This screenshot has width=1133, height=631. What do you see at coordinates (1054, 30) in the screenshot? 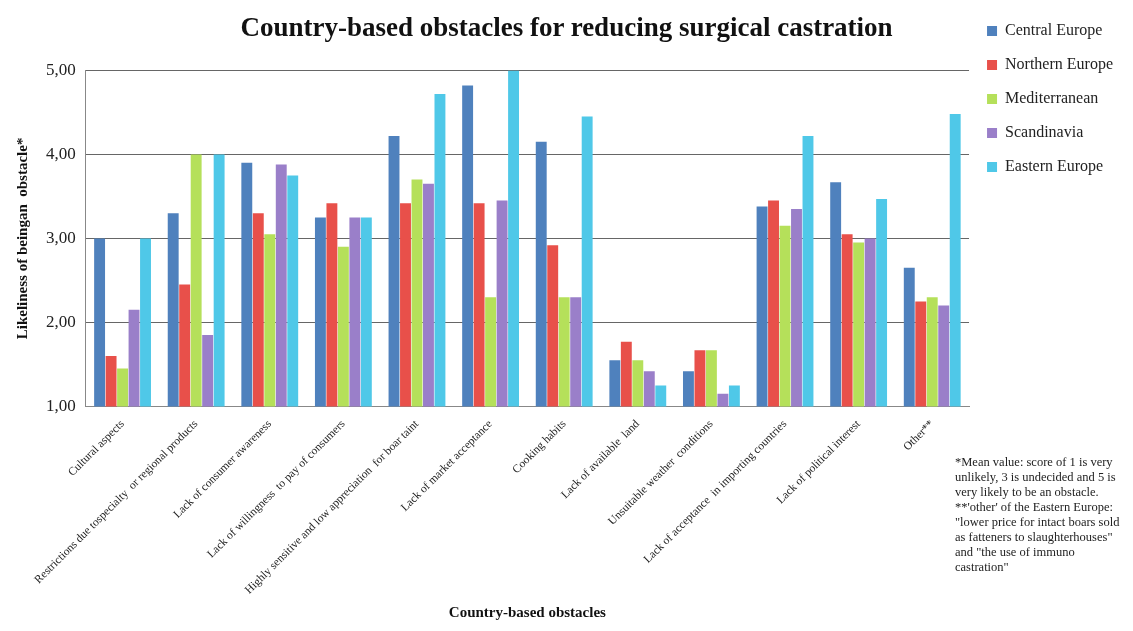
I see `legend-label: Central Europe` at bounding box center [1054, 30].